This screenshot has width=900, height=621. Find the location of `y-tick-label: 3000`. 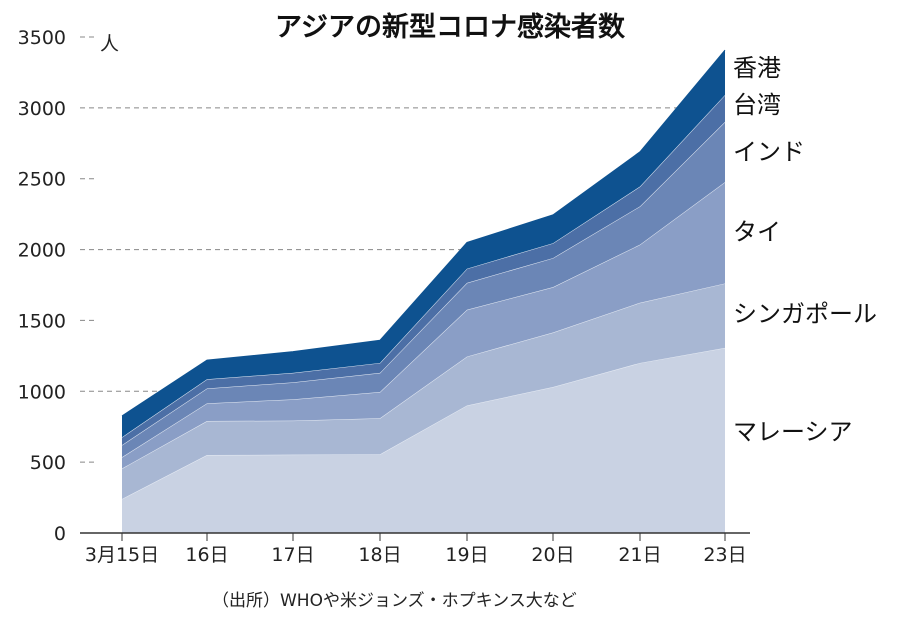

y-tick-label: 3000 is located at coordinates (42, 109).